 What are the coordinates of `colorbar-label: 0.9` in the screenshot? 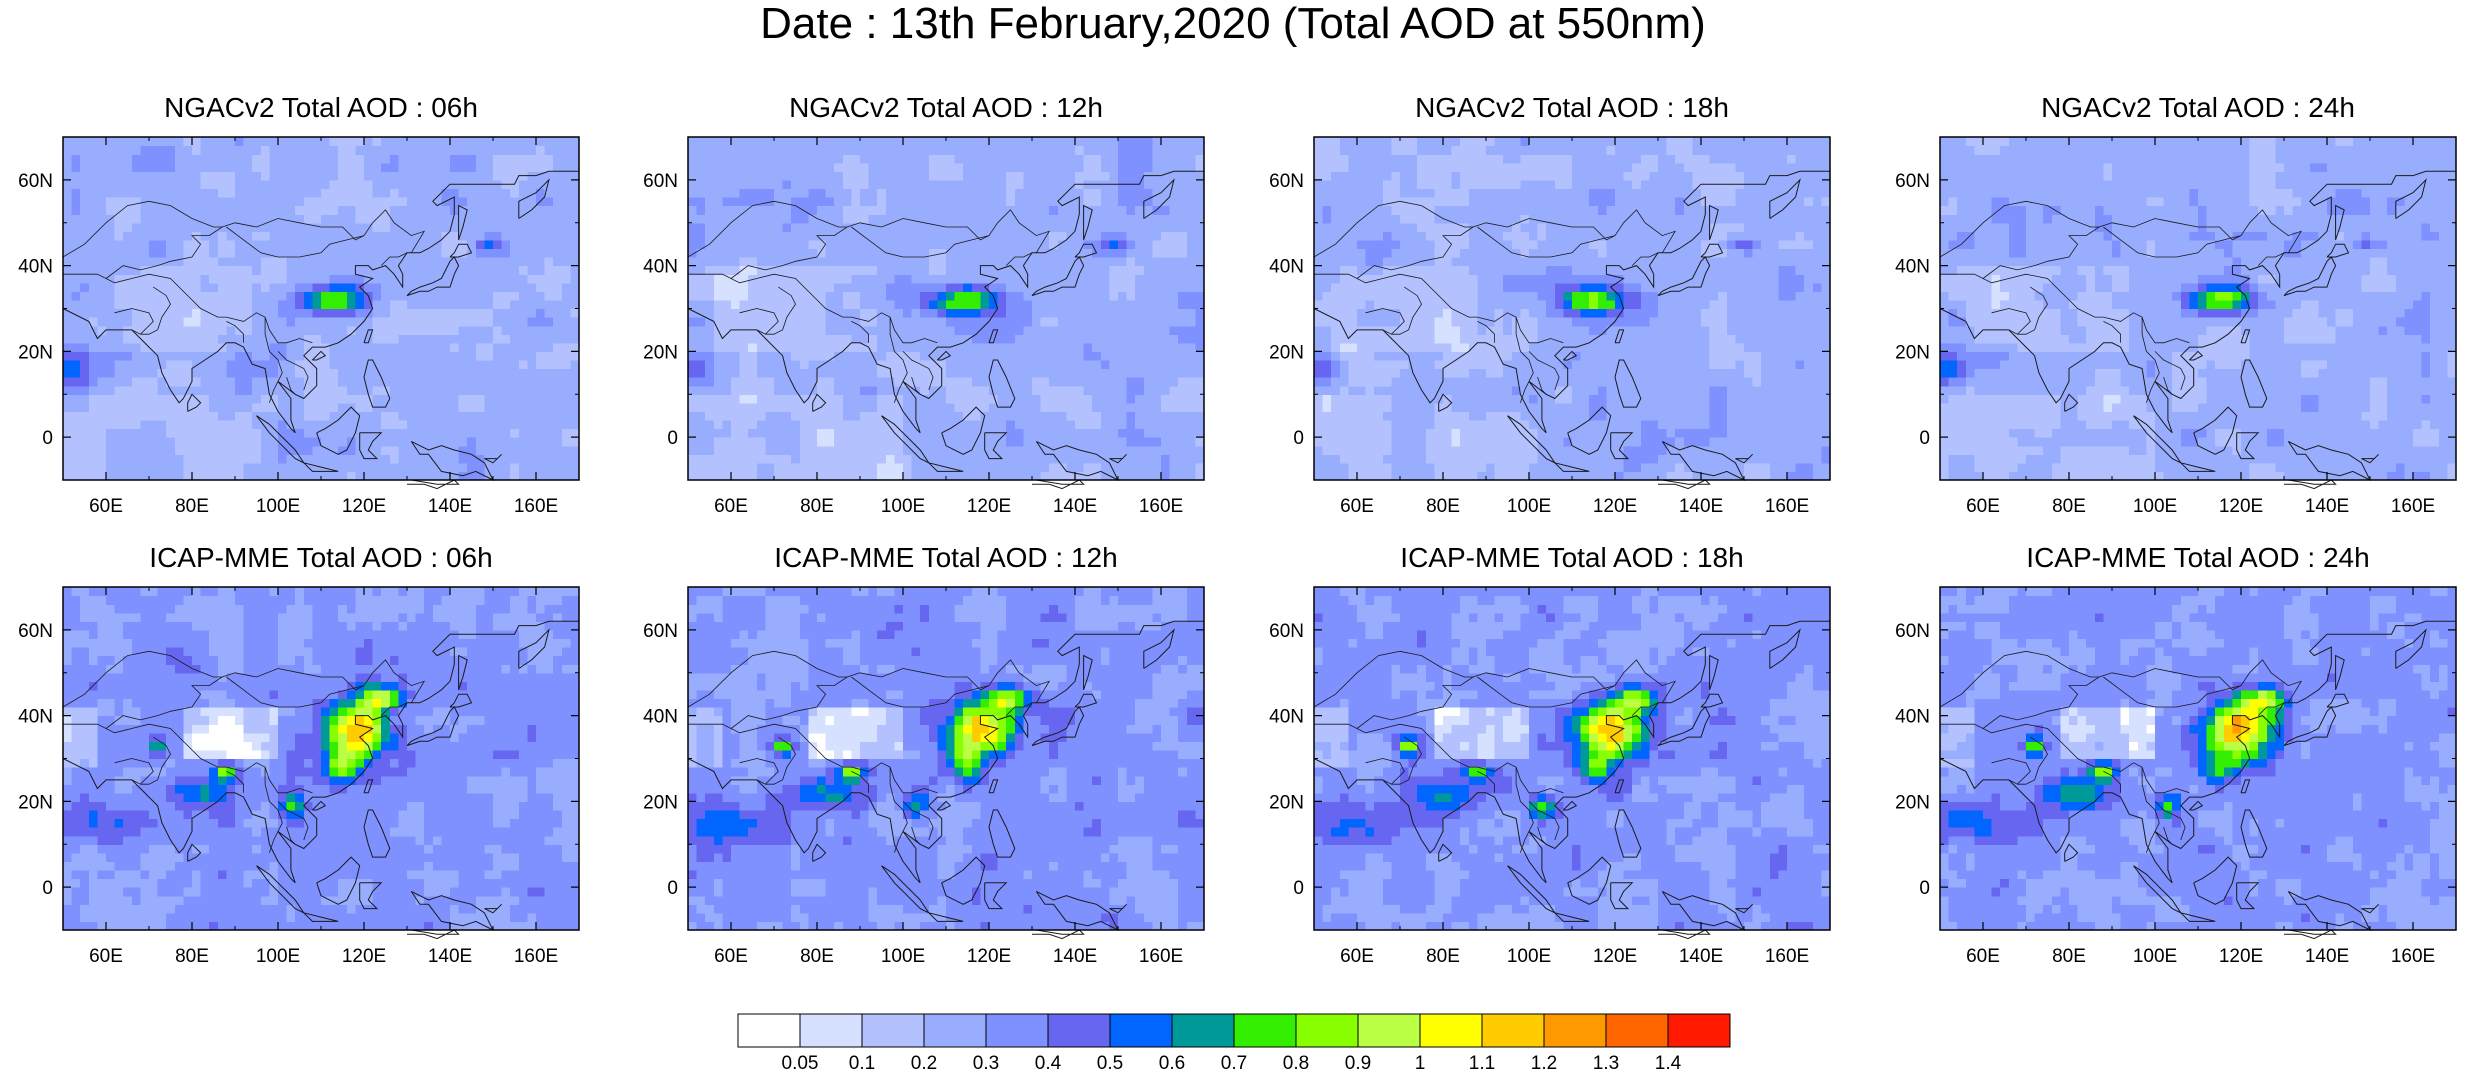 It's located at (1358, 1062).